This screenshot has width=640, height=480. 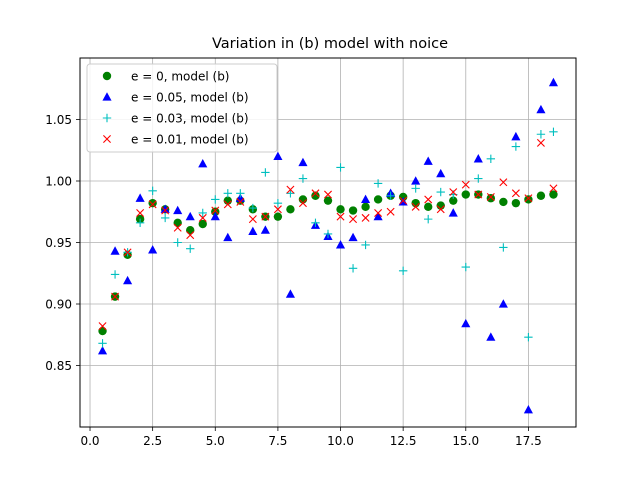 What do you see at coordinates (58, 366) in the screenshot?
I see `y-tick-label: 0.85` at bounding box center [58, 366].